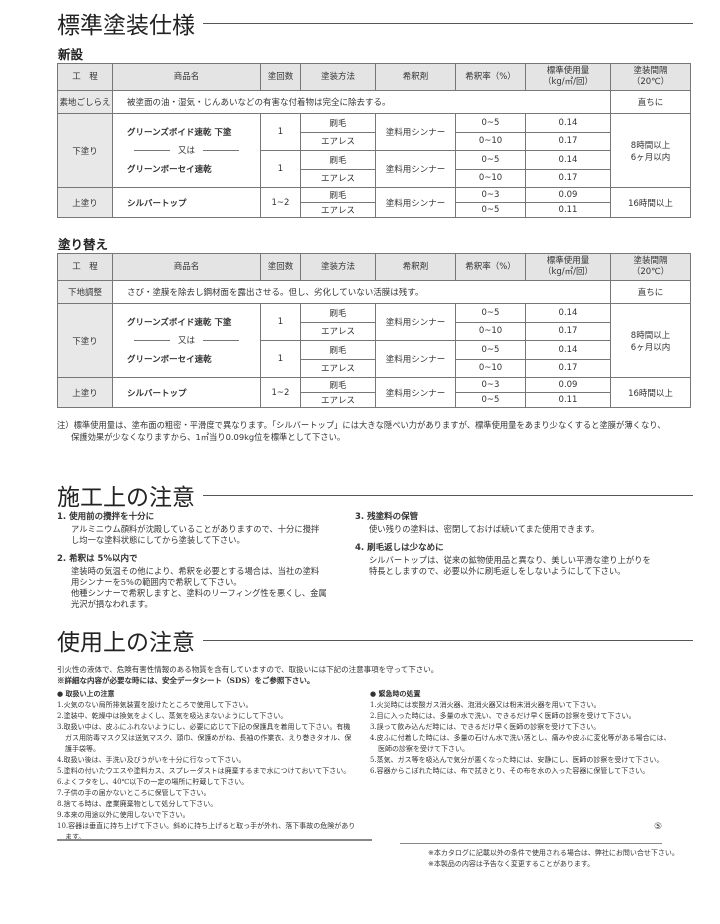 The width and height of the screenshot is (720, 924). What do you see at coordinates (511, 864) in the screenshot?
I see `footer-line: ※本製品の内容は予告なく変更することがあります。` at bounding box center [511, 864].